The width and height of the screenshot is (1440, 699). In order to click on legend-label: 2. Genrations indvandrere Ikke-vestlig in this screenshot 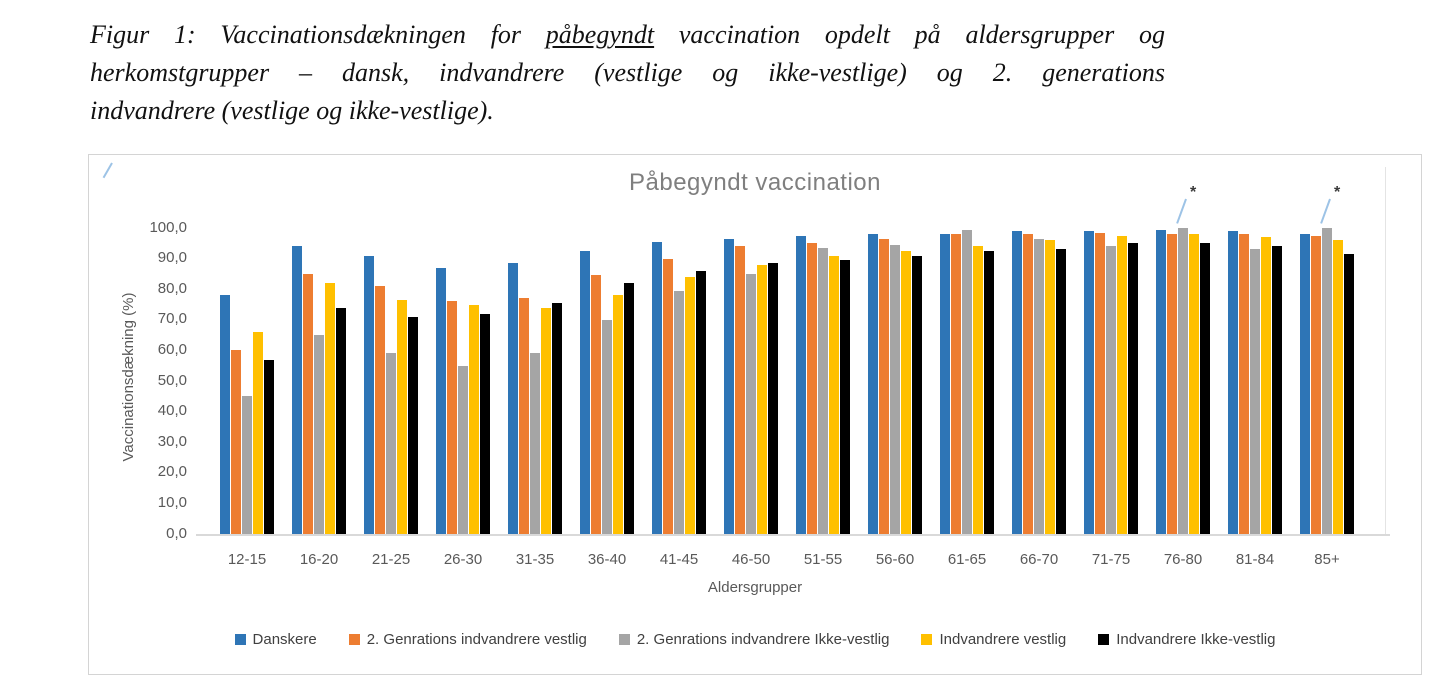, I will do `click(763, 639)`.